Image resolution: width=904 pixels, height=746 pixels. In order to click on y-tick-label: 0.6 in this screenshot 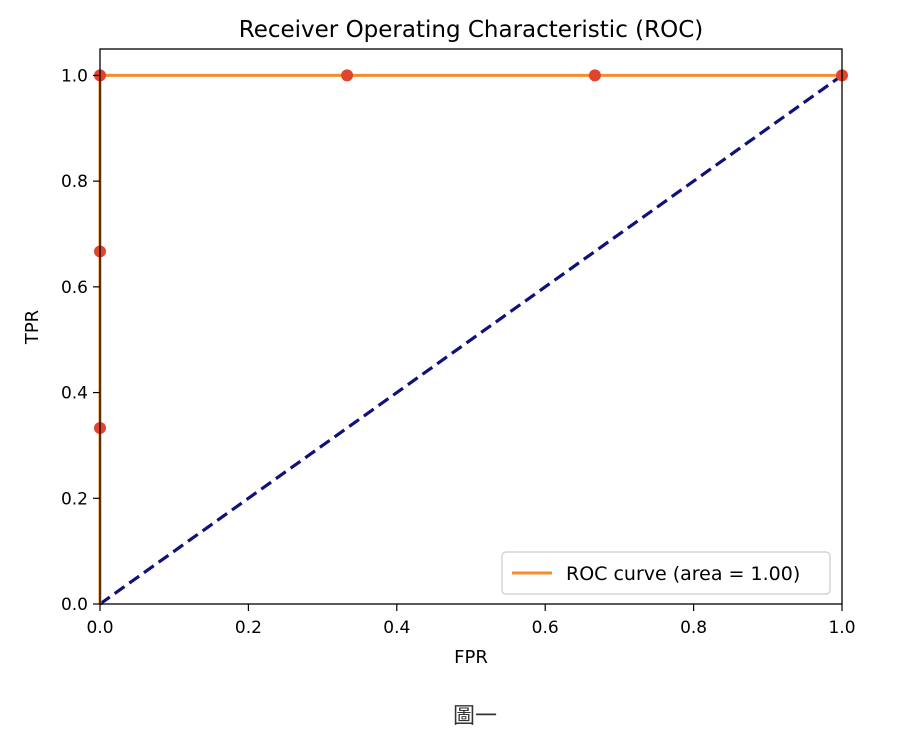, I will do `click(74, 288)`.